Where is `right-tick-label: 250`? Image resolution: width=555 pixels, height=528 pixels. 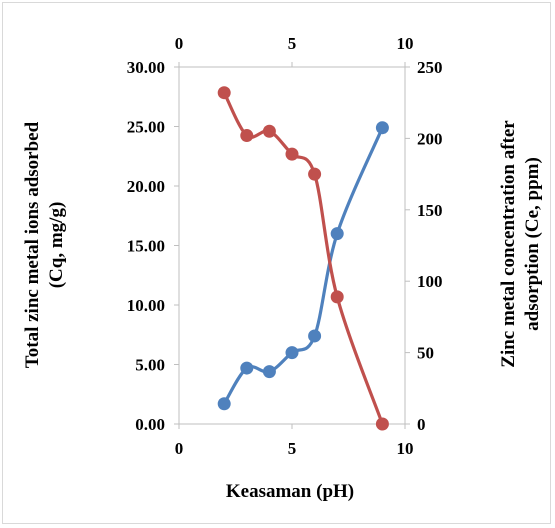 right-tick-label: 250 is located at coordinates (430, 67).